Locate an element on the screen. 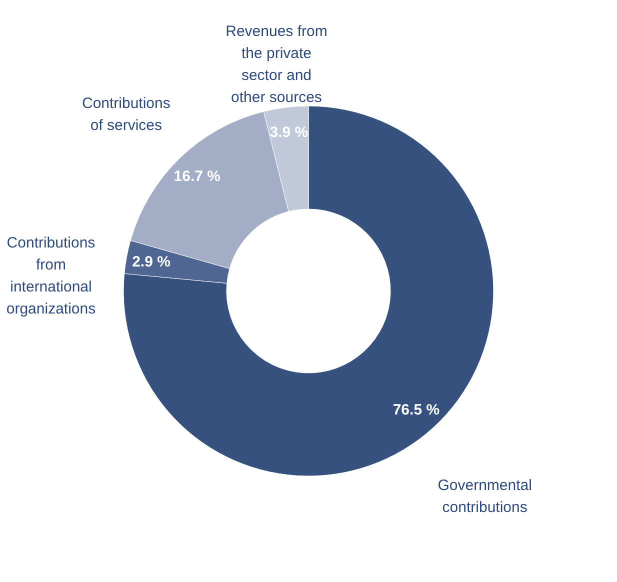 This screenshot has height=582, width=617. data-label: 3.9 % is located at coordinates (289, 133).